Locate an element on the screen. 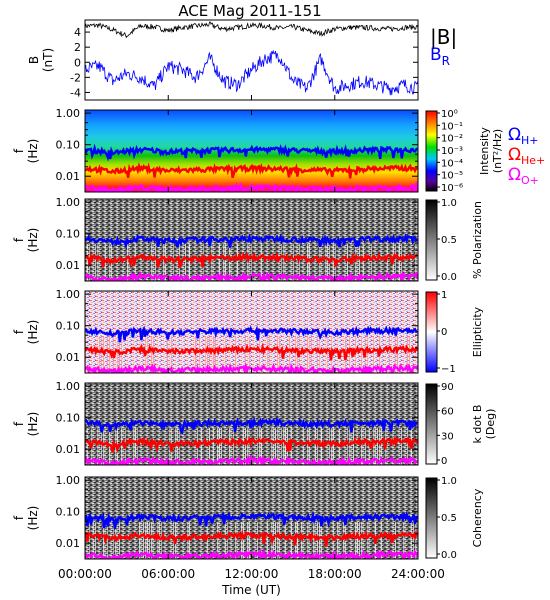 The height and width of the screenshot is (600, 550). y-axis-label: B is located at coordinates (34, 60).